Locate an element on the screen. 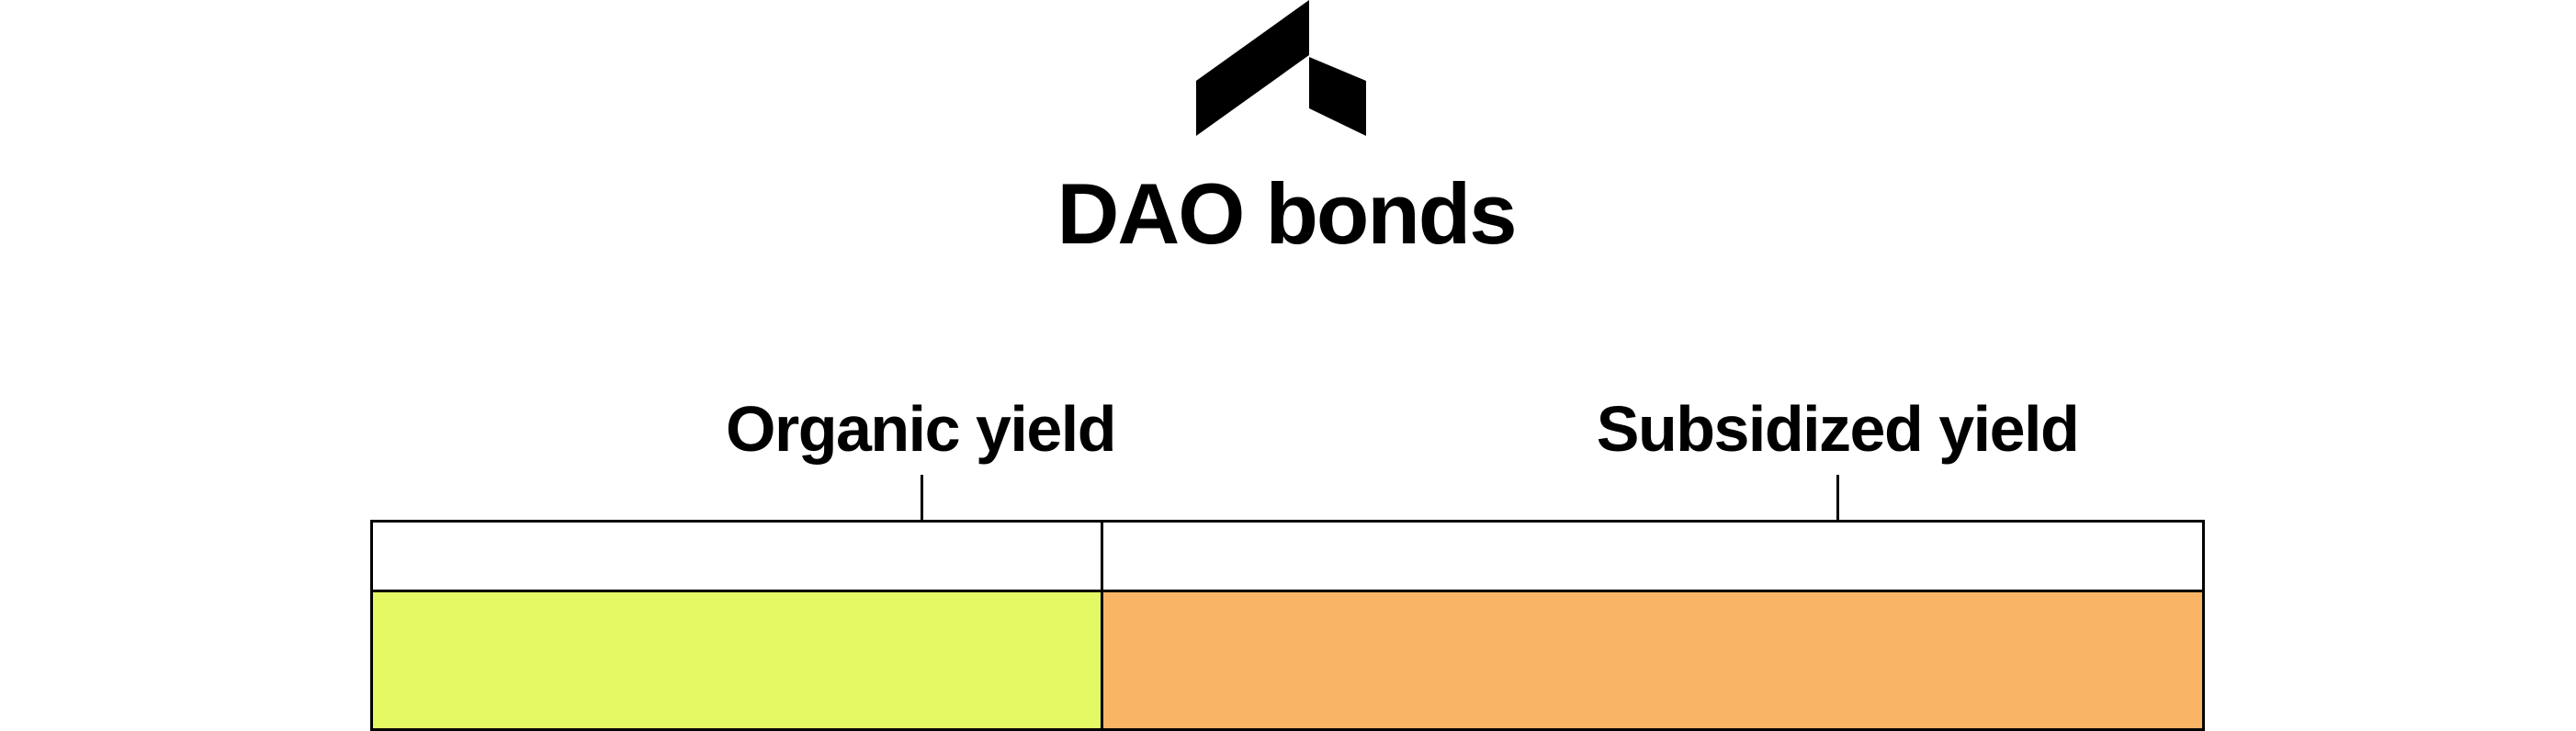 This screenshot has height=731, width=2576. subsidized-yield-tick is located at coordinates (1837, 499).